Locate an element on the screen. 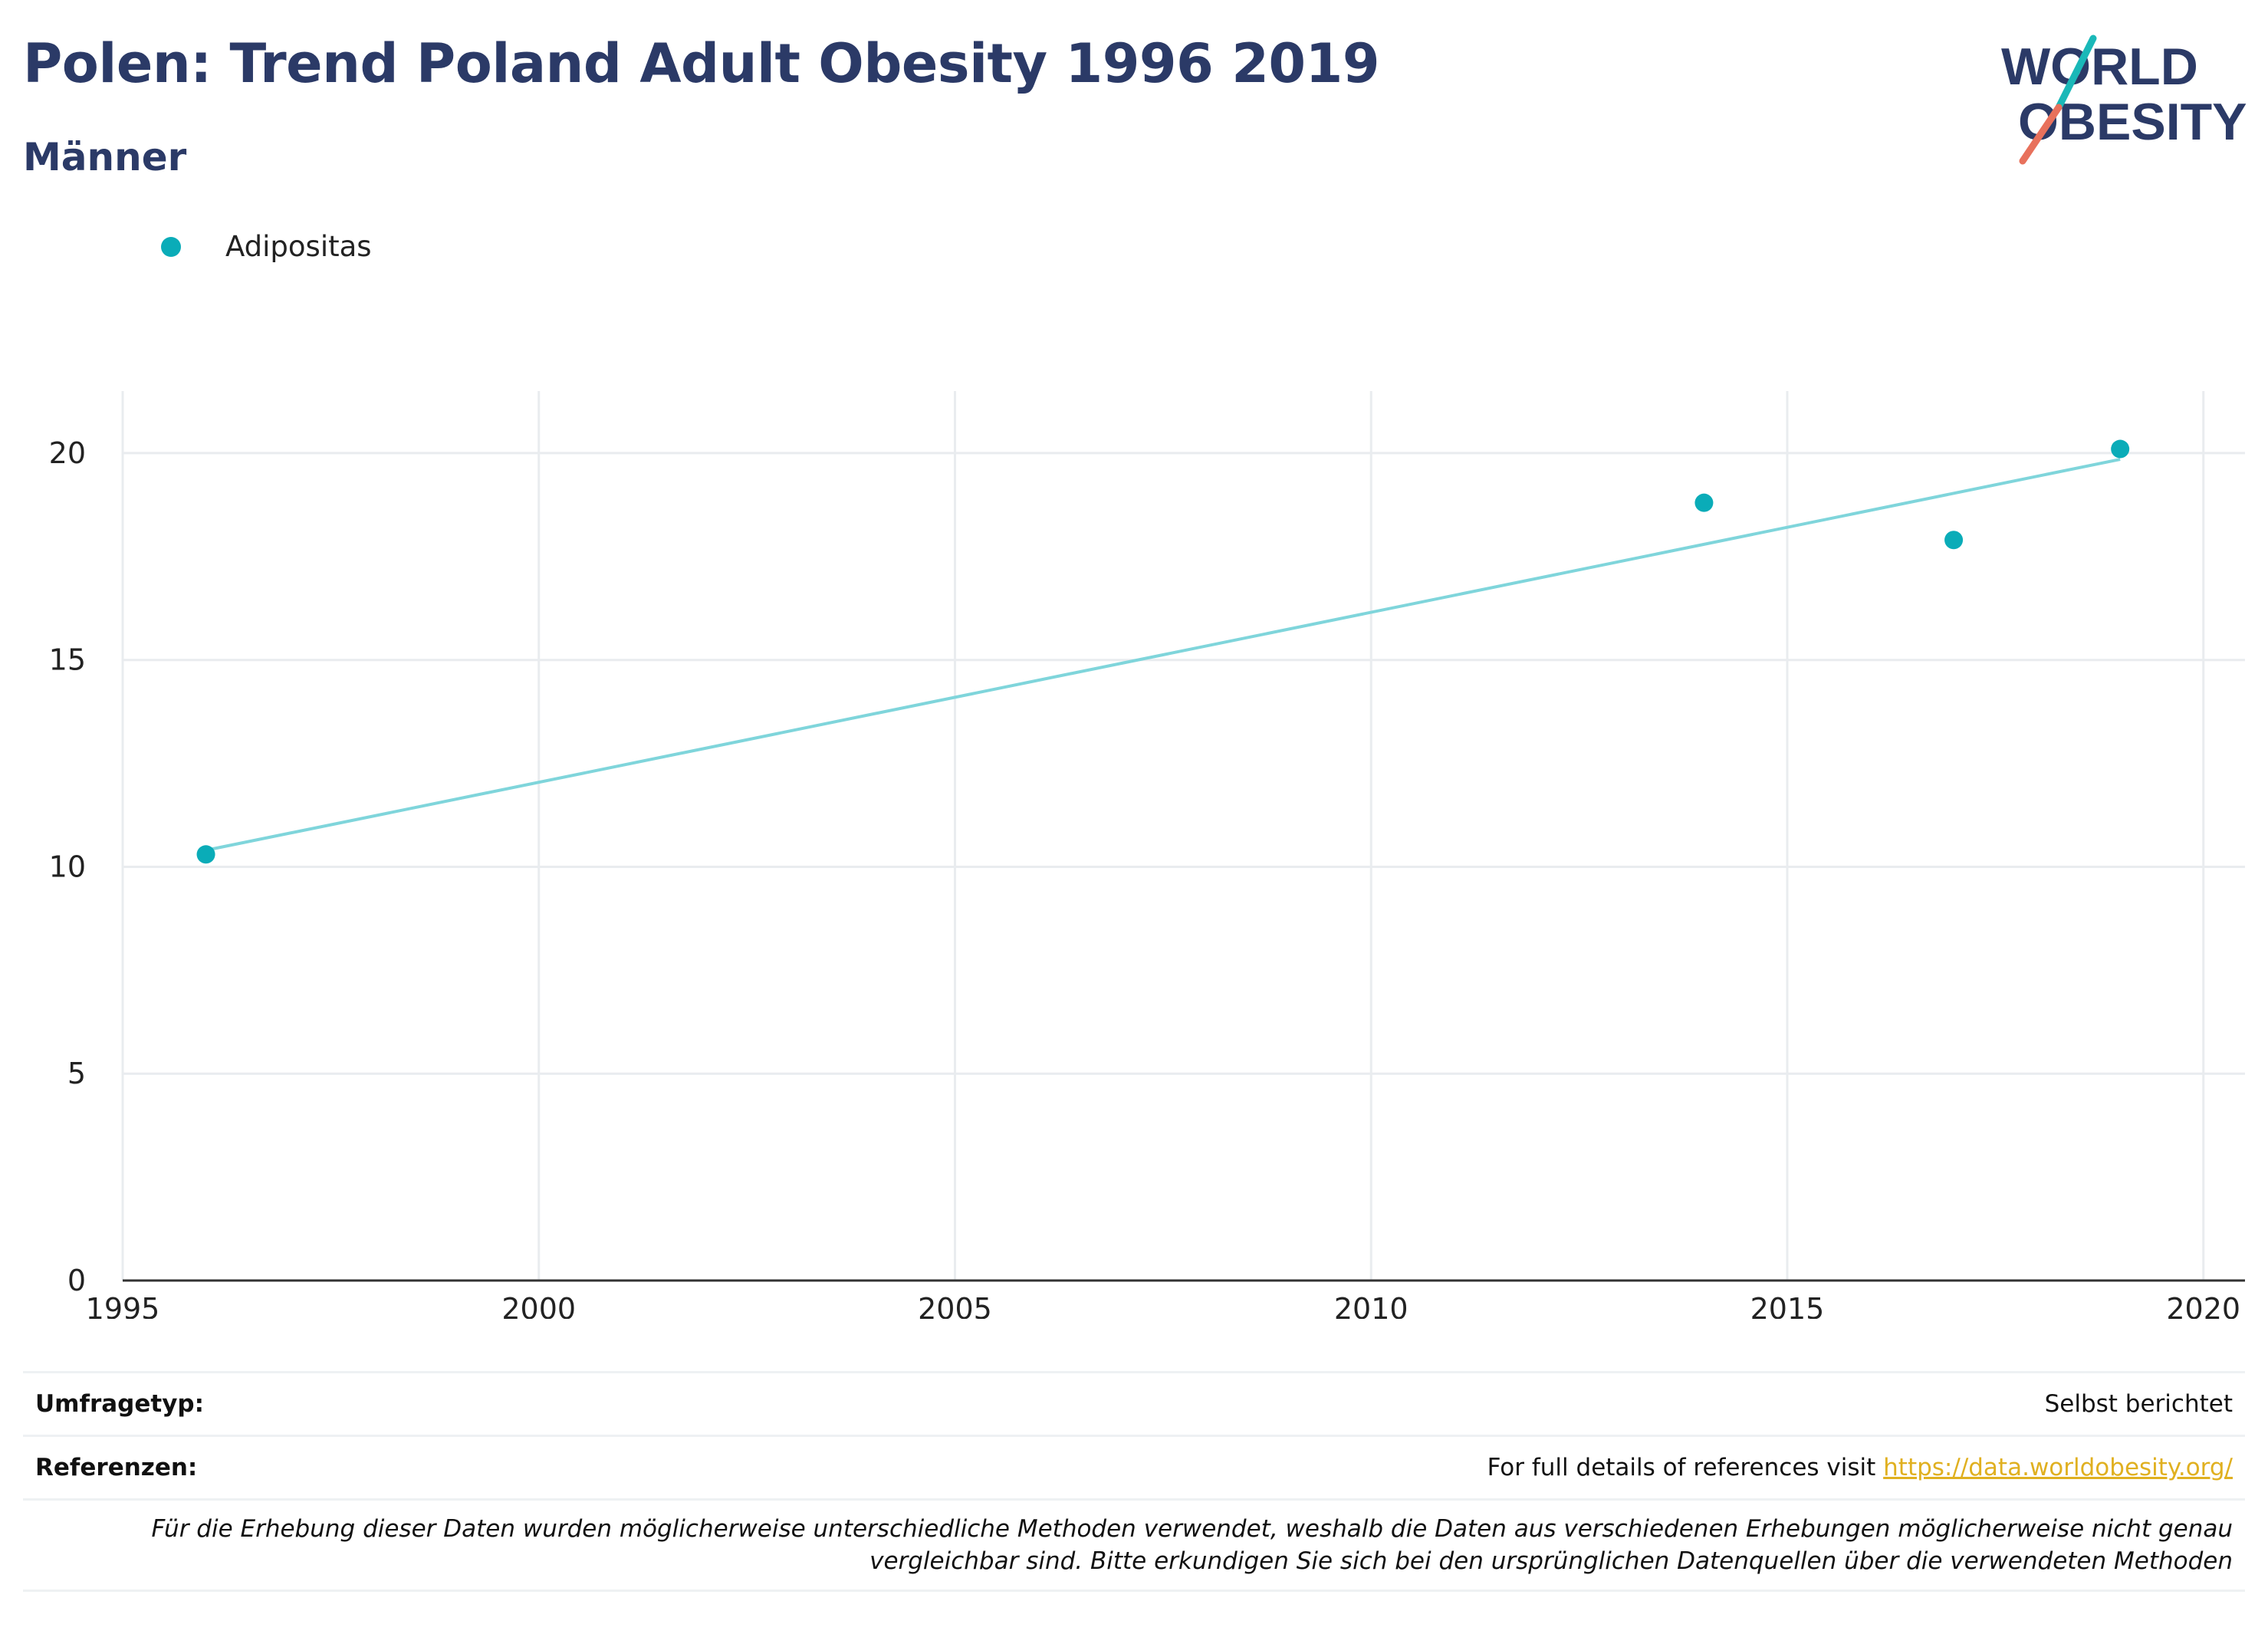 The height and width of the screenshot is (1634, 2268). survey-type-label: Umfragetyp: is located at coordinates (119, 1404).